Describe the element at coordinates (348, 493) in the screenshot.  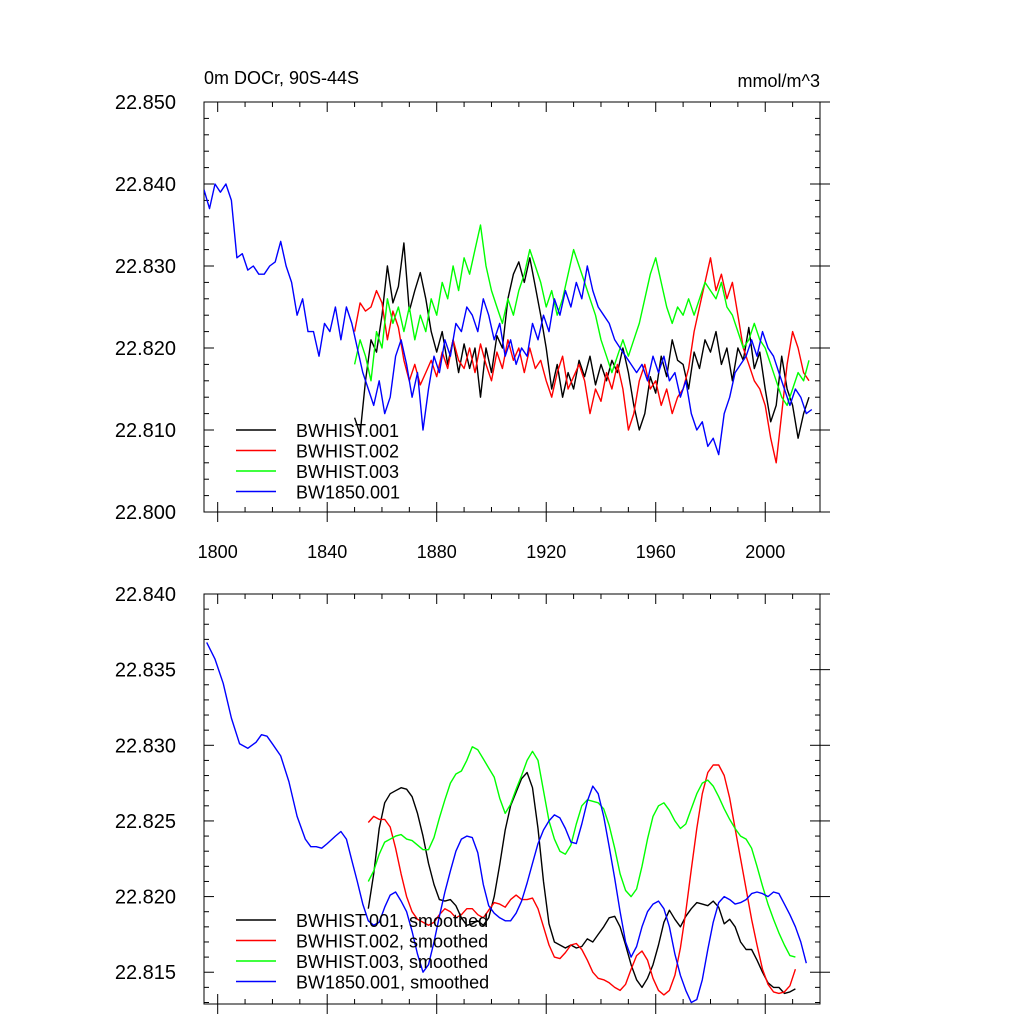
I see `legend-label: BW1850.001` at that location.